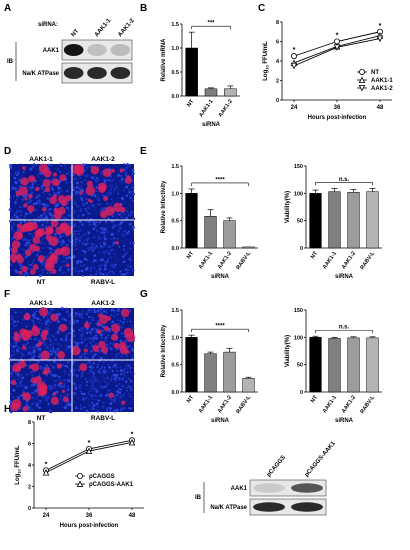 This screenshot has height=550, width=410. Describe the element at coordinates (175, 167) in the screenshot. I see `y-tick-label: 1.5` at that location.